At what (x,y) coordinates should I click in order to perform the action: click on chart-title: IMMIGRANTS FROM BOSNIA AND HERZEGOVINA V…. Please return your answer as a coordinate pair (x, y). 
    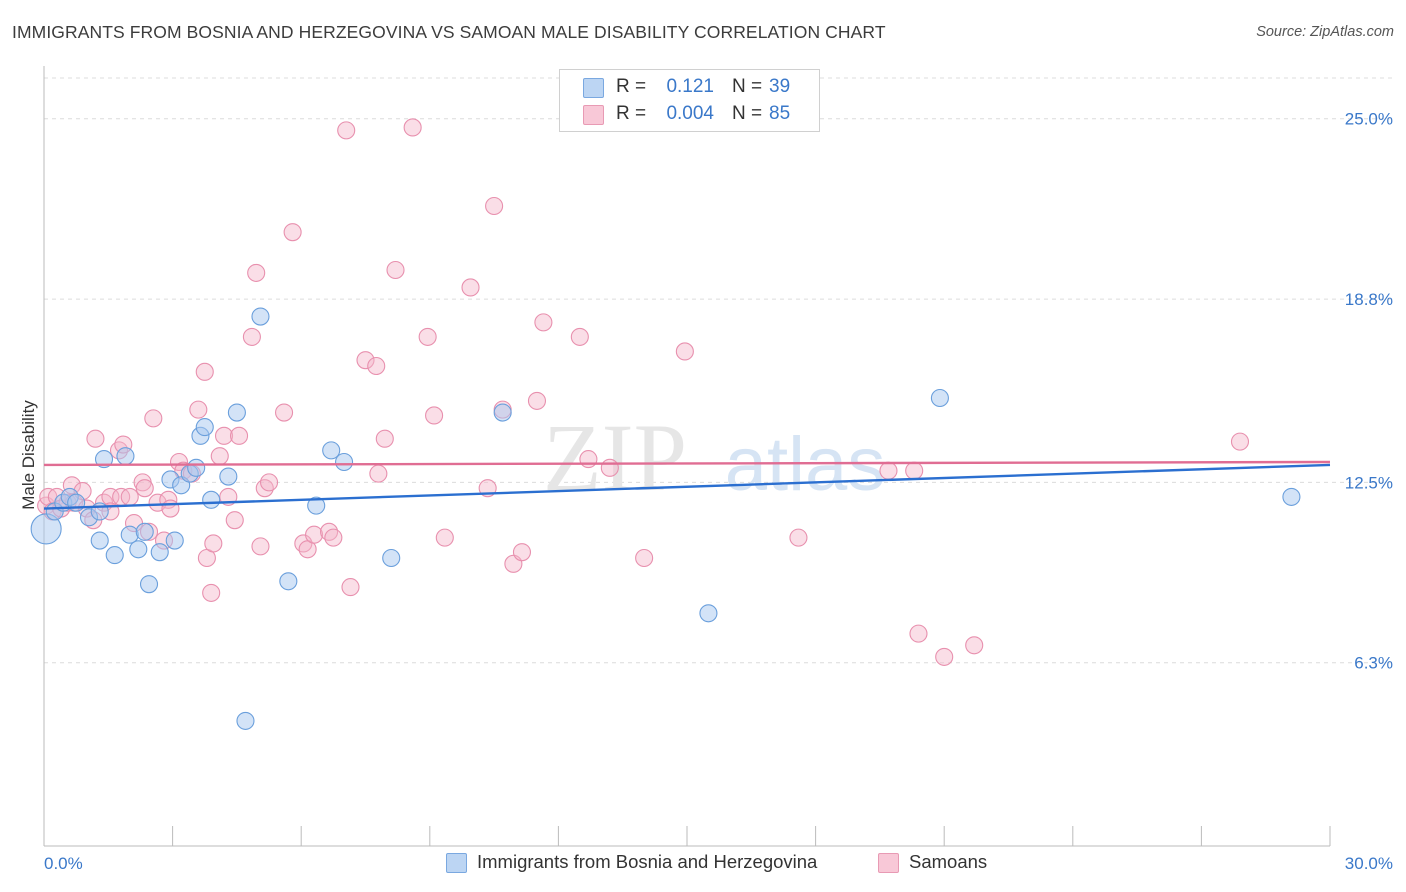
    Looking at the image, I should click on (449, 32).